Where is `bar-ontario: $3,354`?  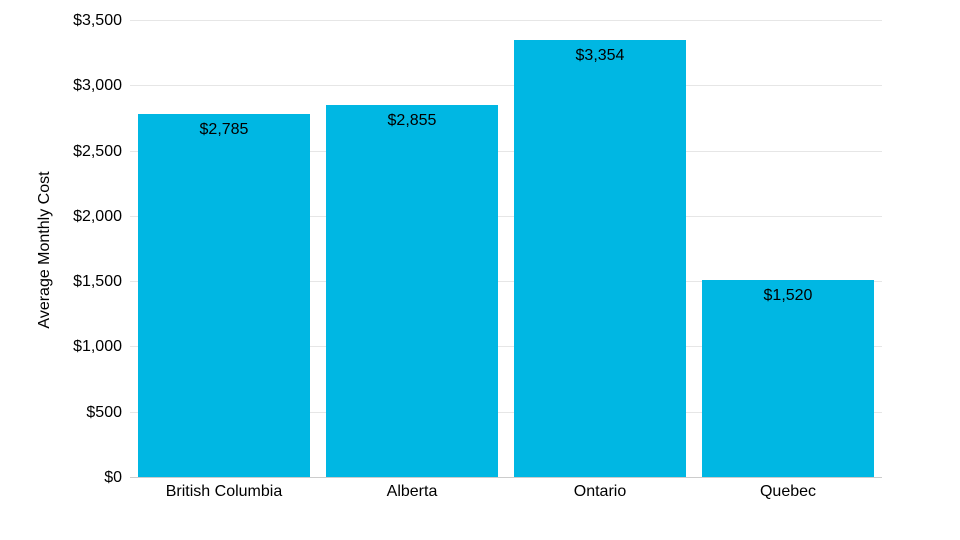 bar-ontario: $3,354 is located at coordinates (600, 259).